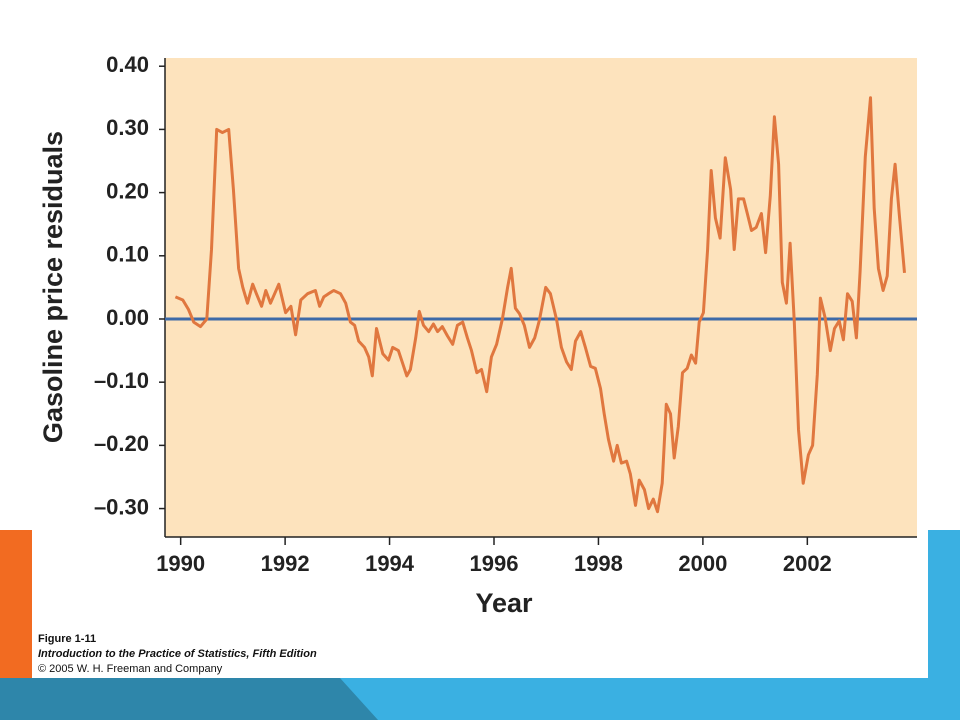 The width and height of the screenshot is (960, 725). Describe the element at coordinates (16, 605) in the screenshot. I see `orange-block` at that location.